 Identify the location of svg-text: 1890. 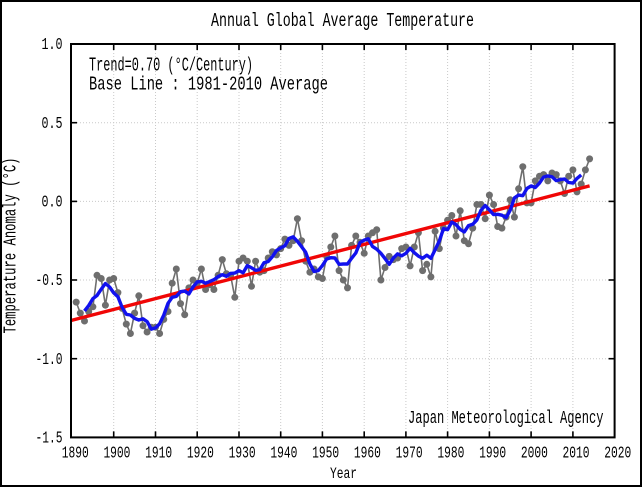
(75, 452).